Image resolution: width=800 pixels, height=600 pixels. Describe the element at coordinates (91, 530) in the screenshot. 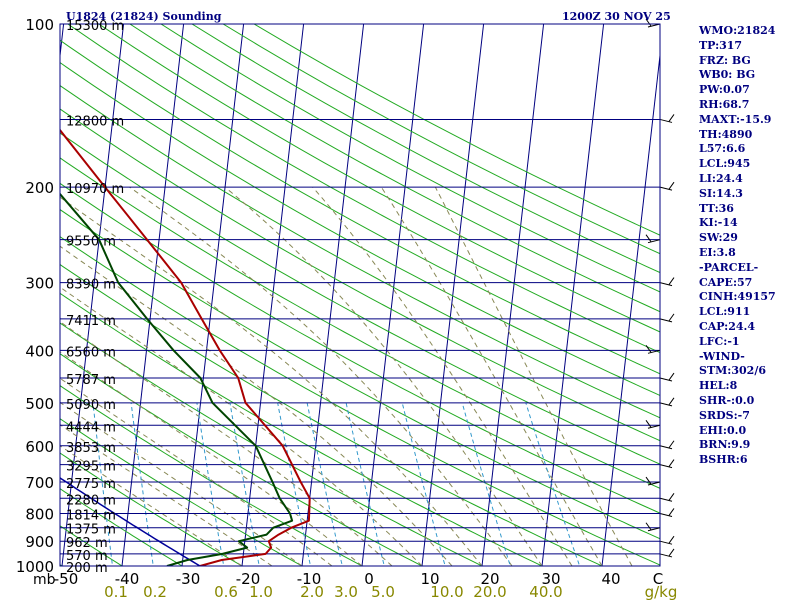

I see `height-label: 1375 m` at that location.